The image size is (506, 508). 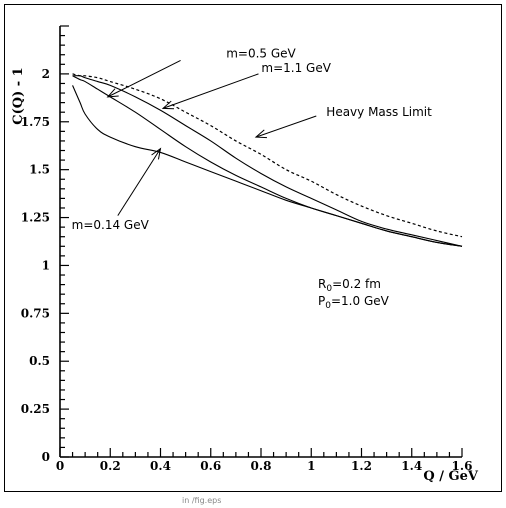 I want to click on footer-text: in /fig.eps, so click(x=201, y=500).